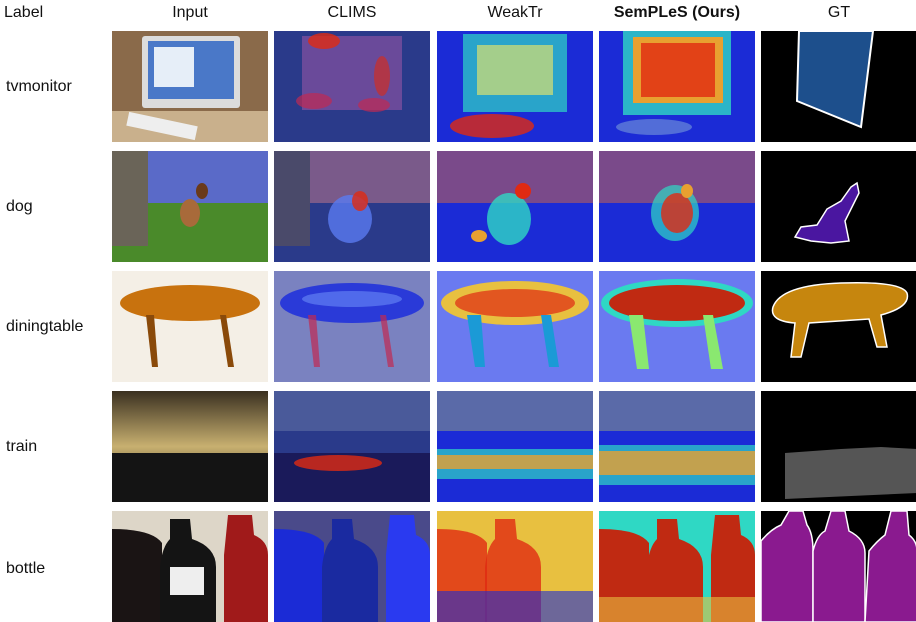 The image size is (916, 622). What do you see at coordinates (352, 12) in the screenshot?
I see `column-header-clims: CLIMS` at bounding box center [352, 12].